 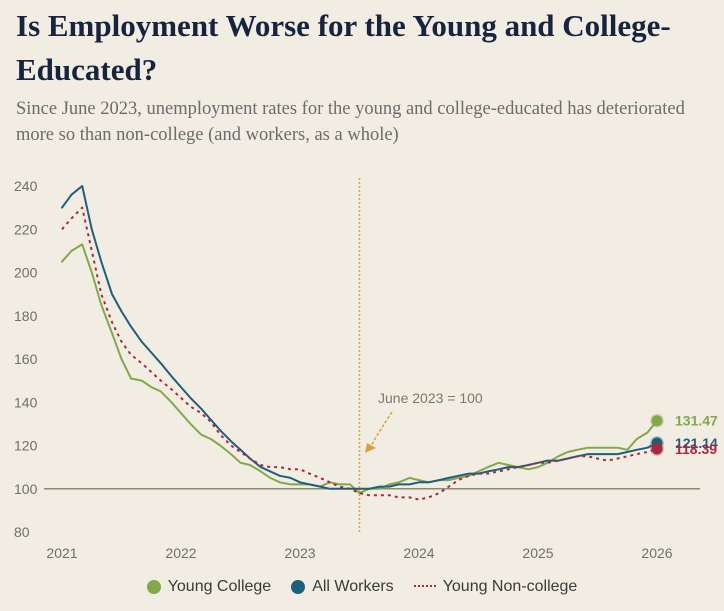 What do you see at coordinates (26, 186) in the screenshot?
I see `y-tick-label: 240` at bounding box center [26, 186].